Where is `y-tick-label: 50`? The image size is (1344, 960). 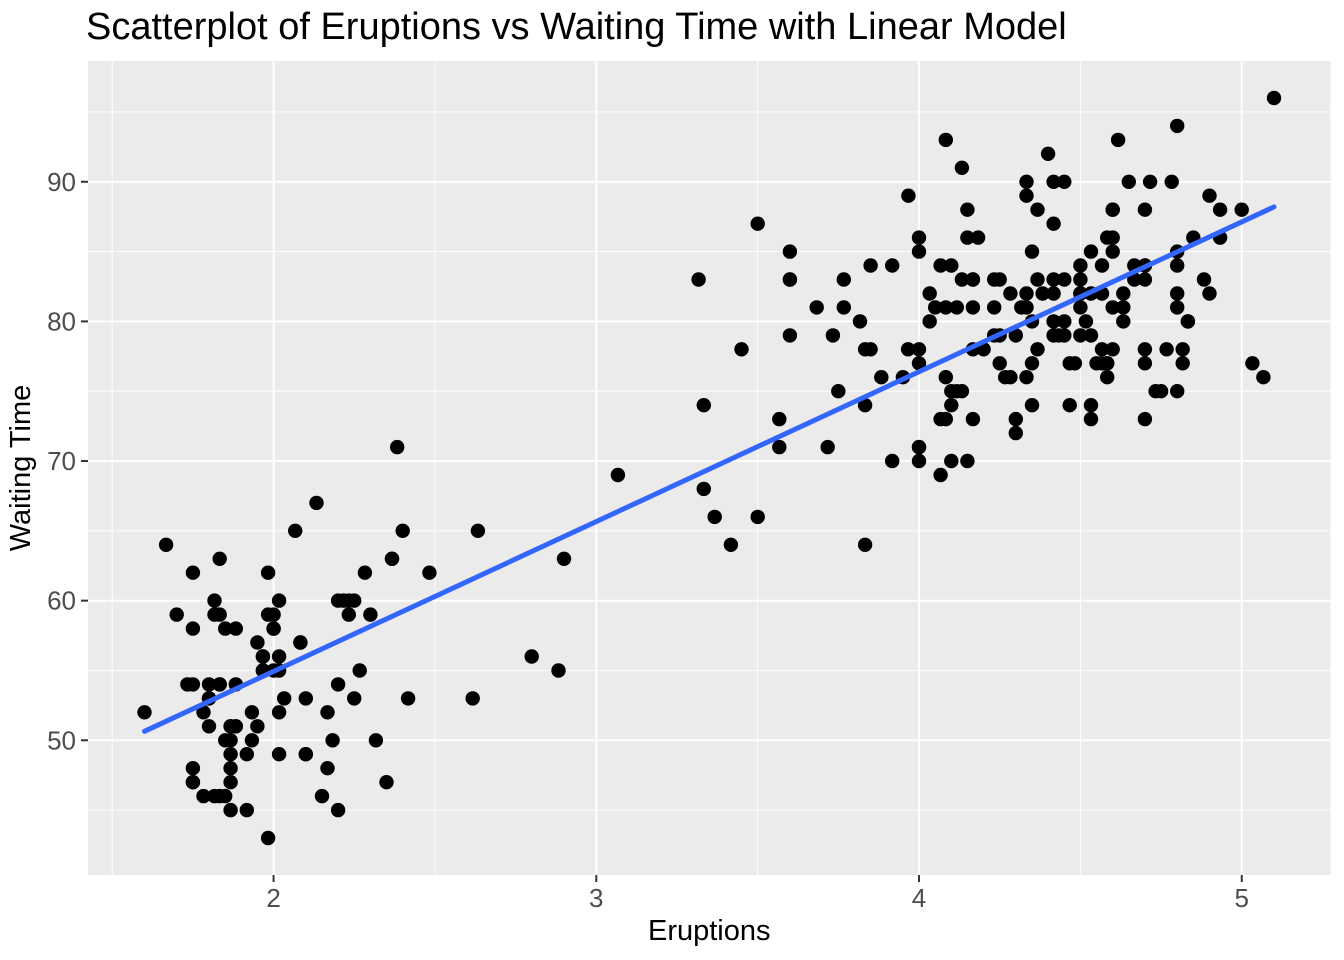 y-tick-label: 50 is located at coordinates (61, 740).